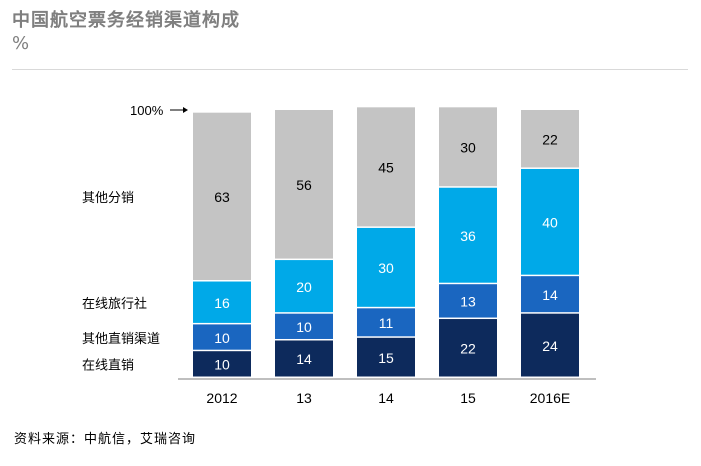 The image size is (701, 466). I want to click on data-label: 56, so click(304, 185).